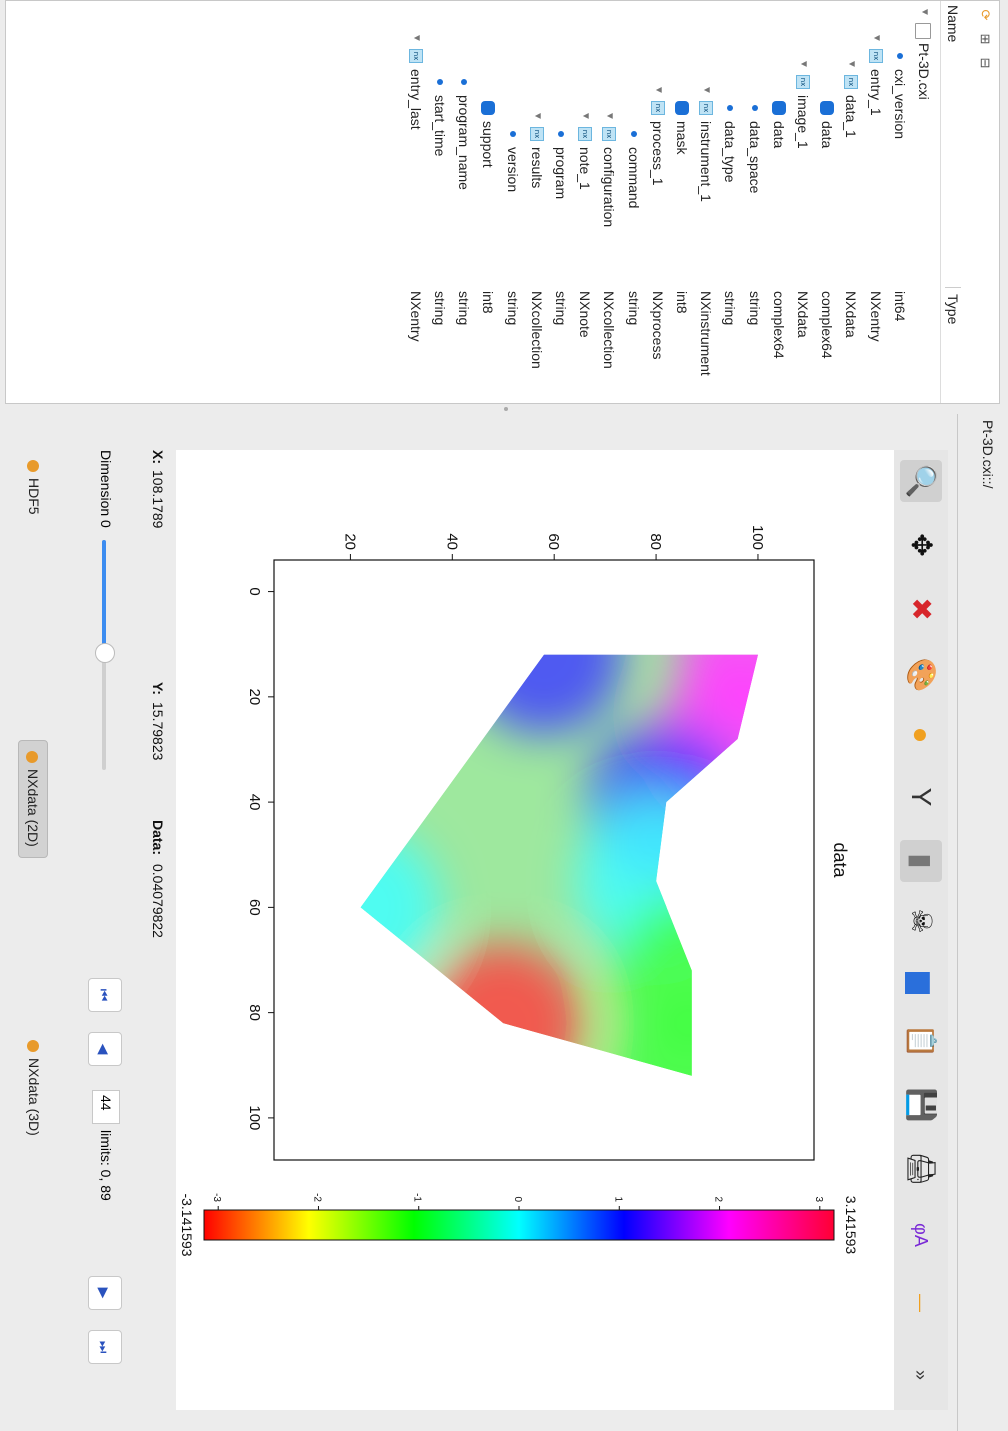 The width and height of the screenshot is (1008, 1431). Describe the element at coordinates (921, 797) in the screenshot. I see `y-axis-icon: Y` at that location.